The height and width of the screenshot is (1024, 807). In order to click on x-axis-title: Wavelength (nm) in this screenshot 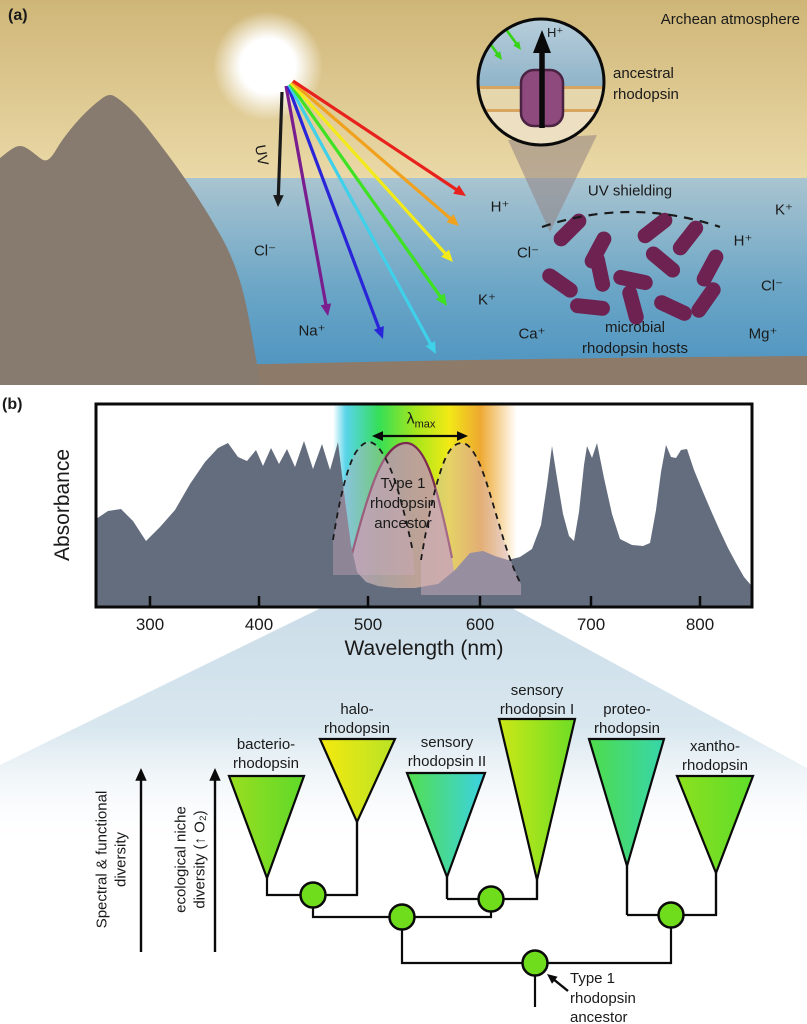, I will do `click(424, 648)`.